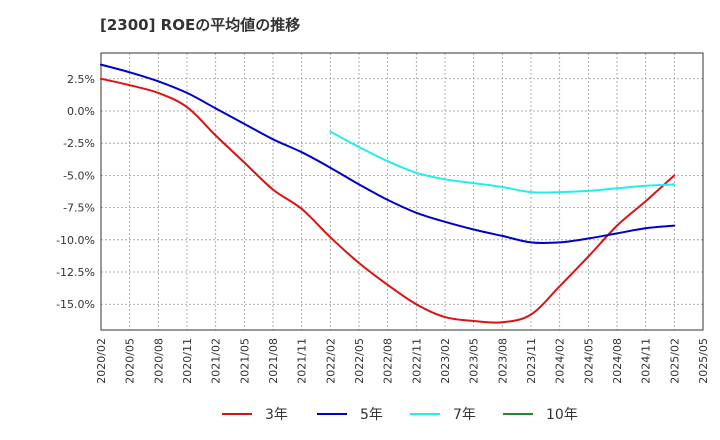 This screenshot has height=440, width=720. Describe the element at coordinates (276, 415) in the screenshot. I see `legend-label-1: 3年` at that location.